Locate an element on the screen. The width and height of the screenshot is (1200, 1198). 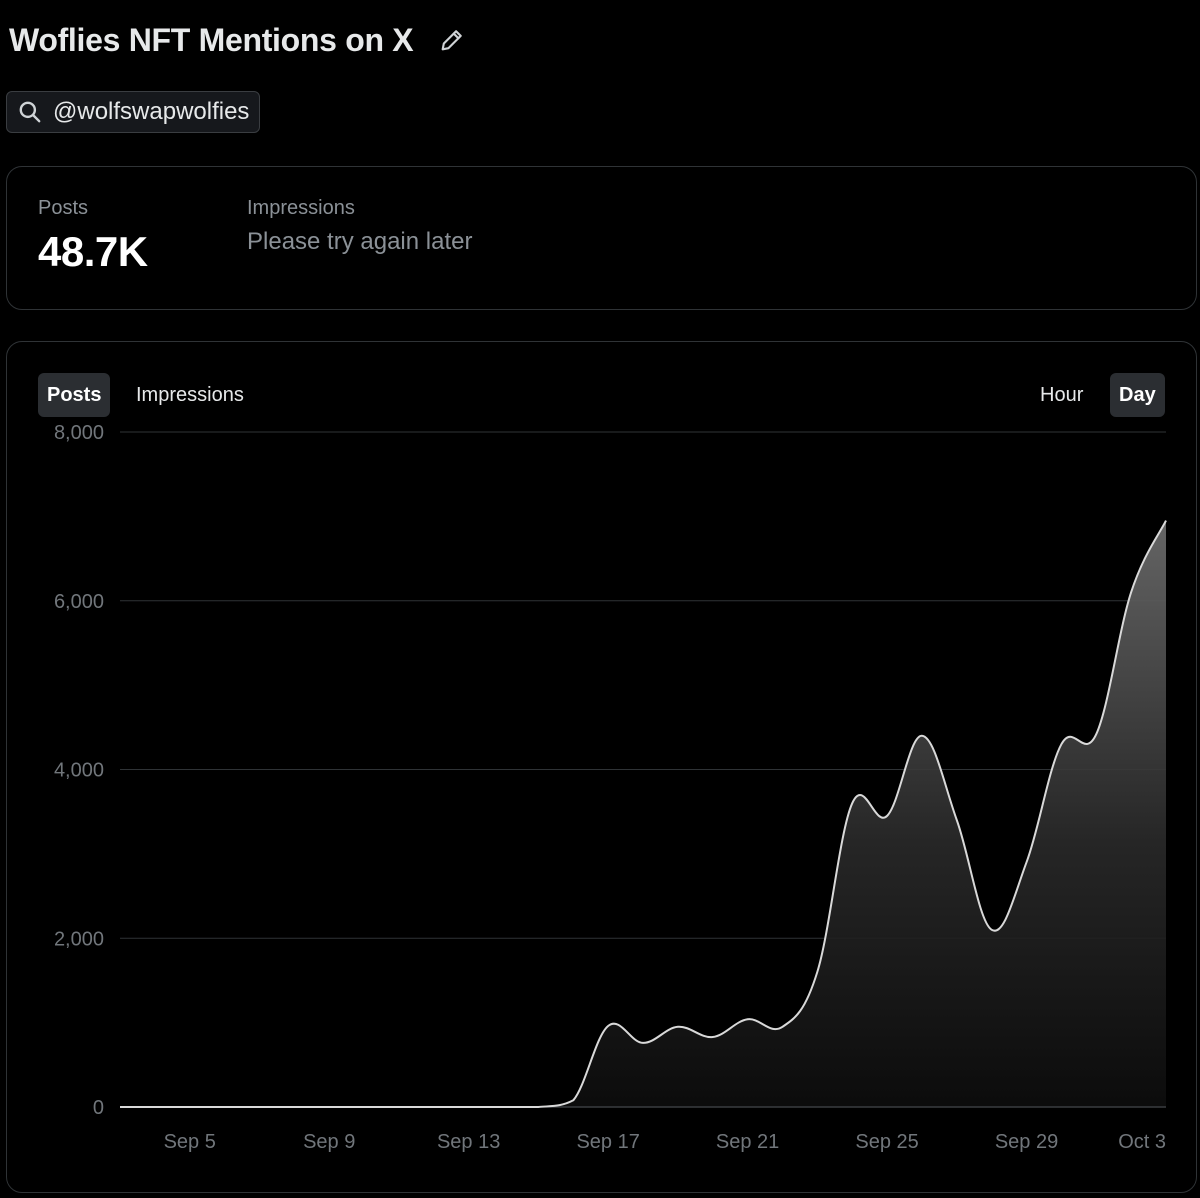
pencil-icon is located at coordinates (452, 40).